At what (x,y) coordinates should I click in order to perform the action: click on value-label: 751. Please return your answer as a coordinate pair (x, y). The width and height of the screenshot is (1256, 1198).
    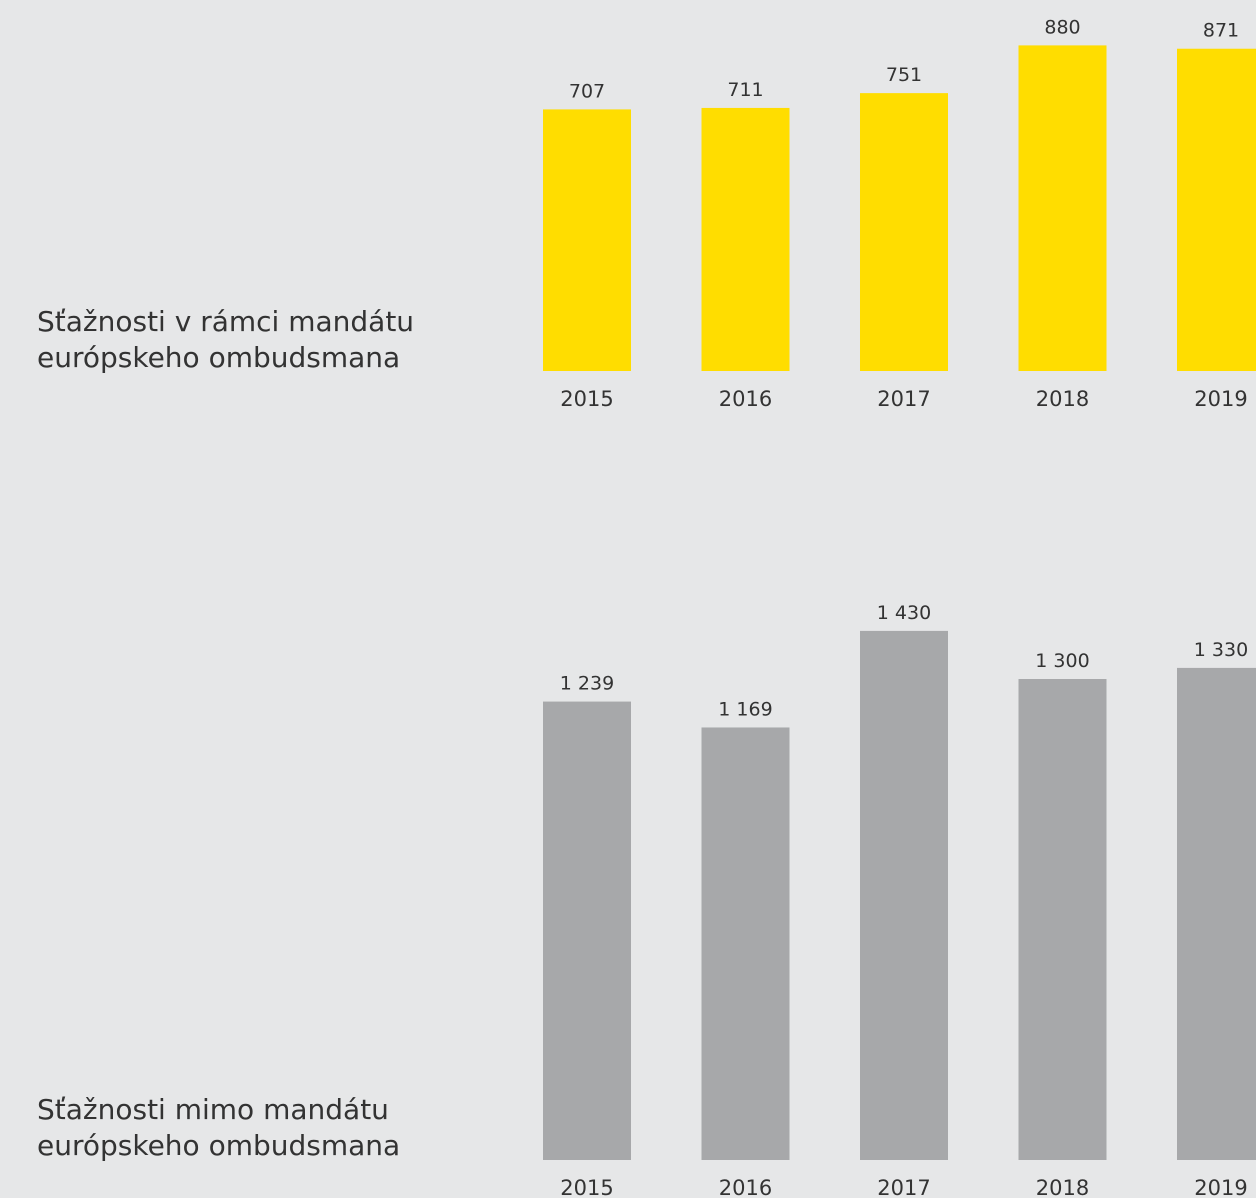
    Looking at the image, I should click on (904, 75).